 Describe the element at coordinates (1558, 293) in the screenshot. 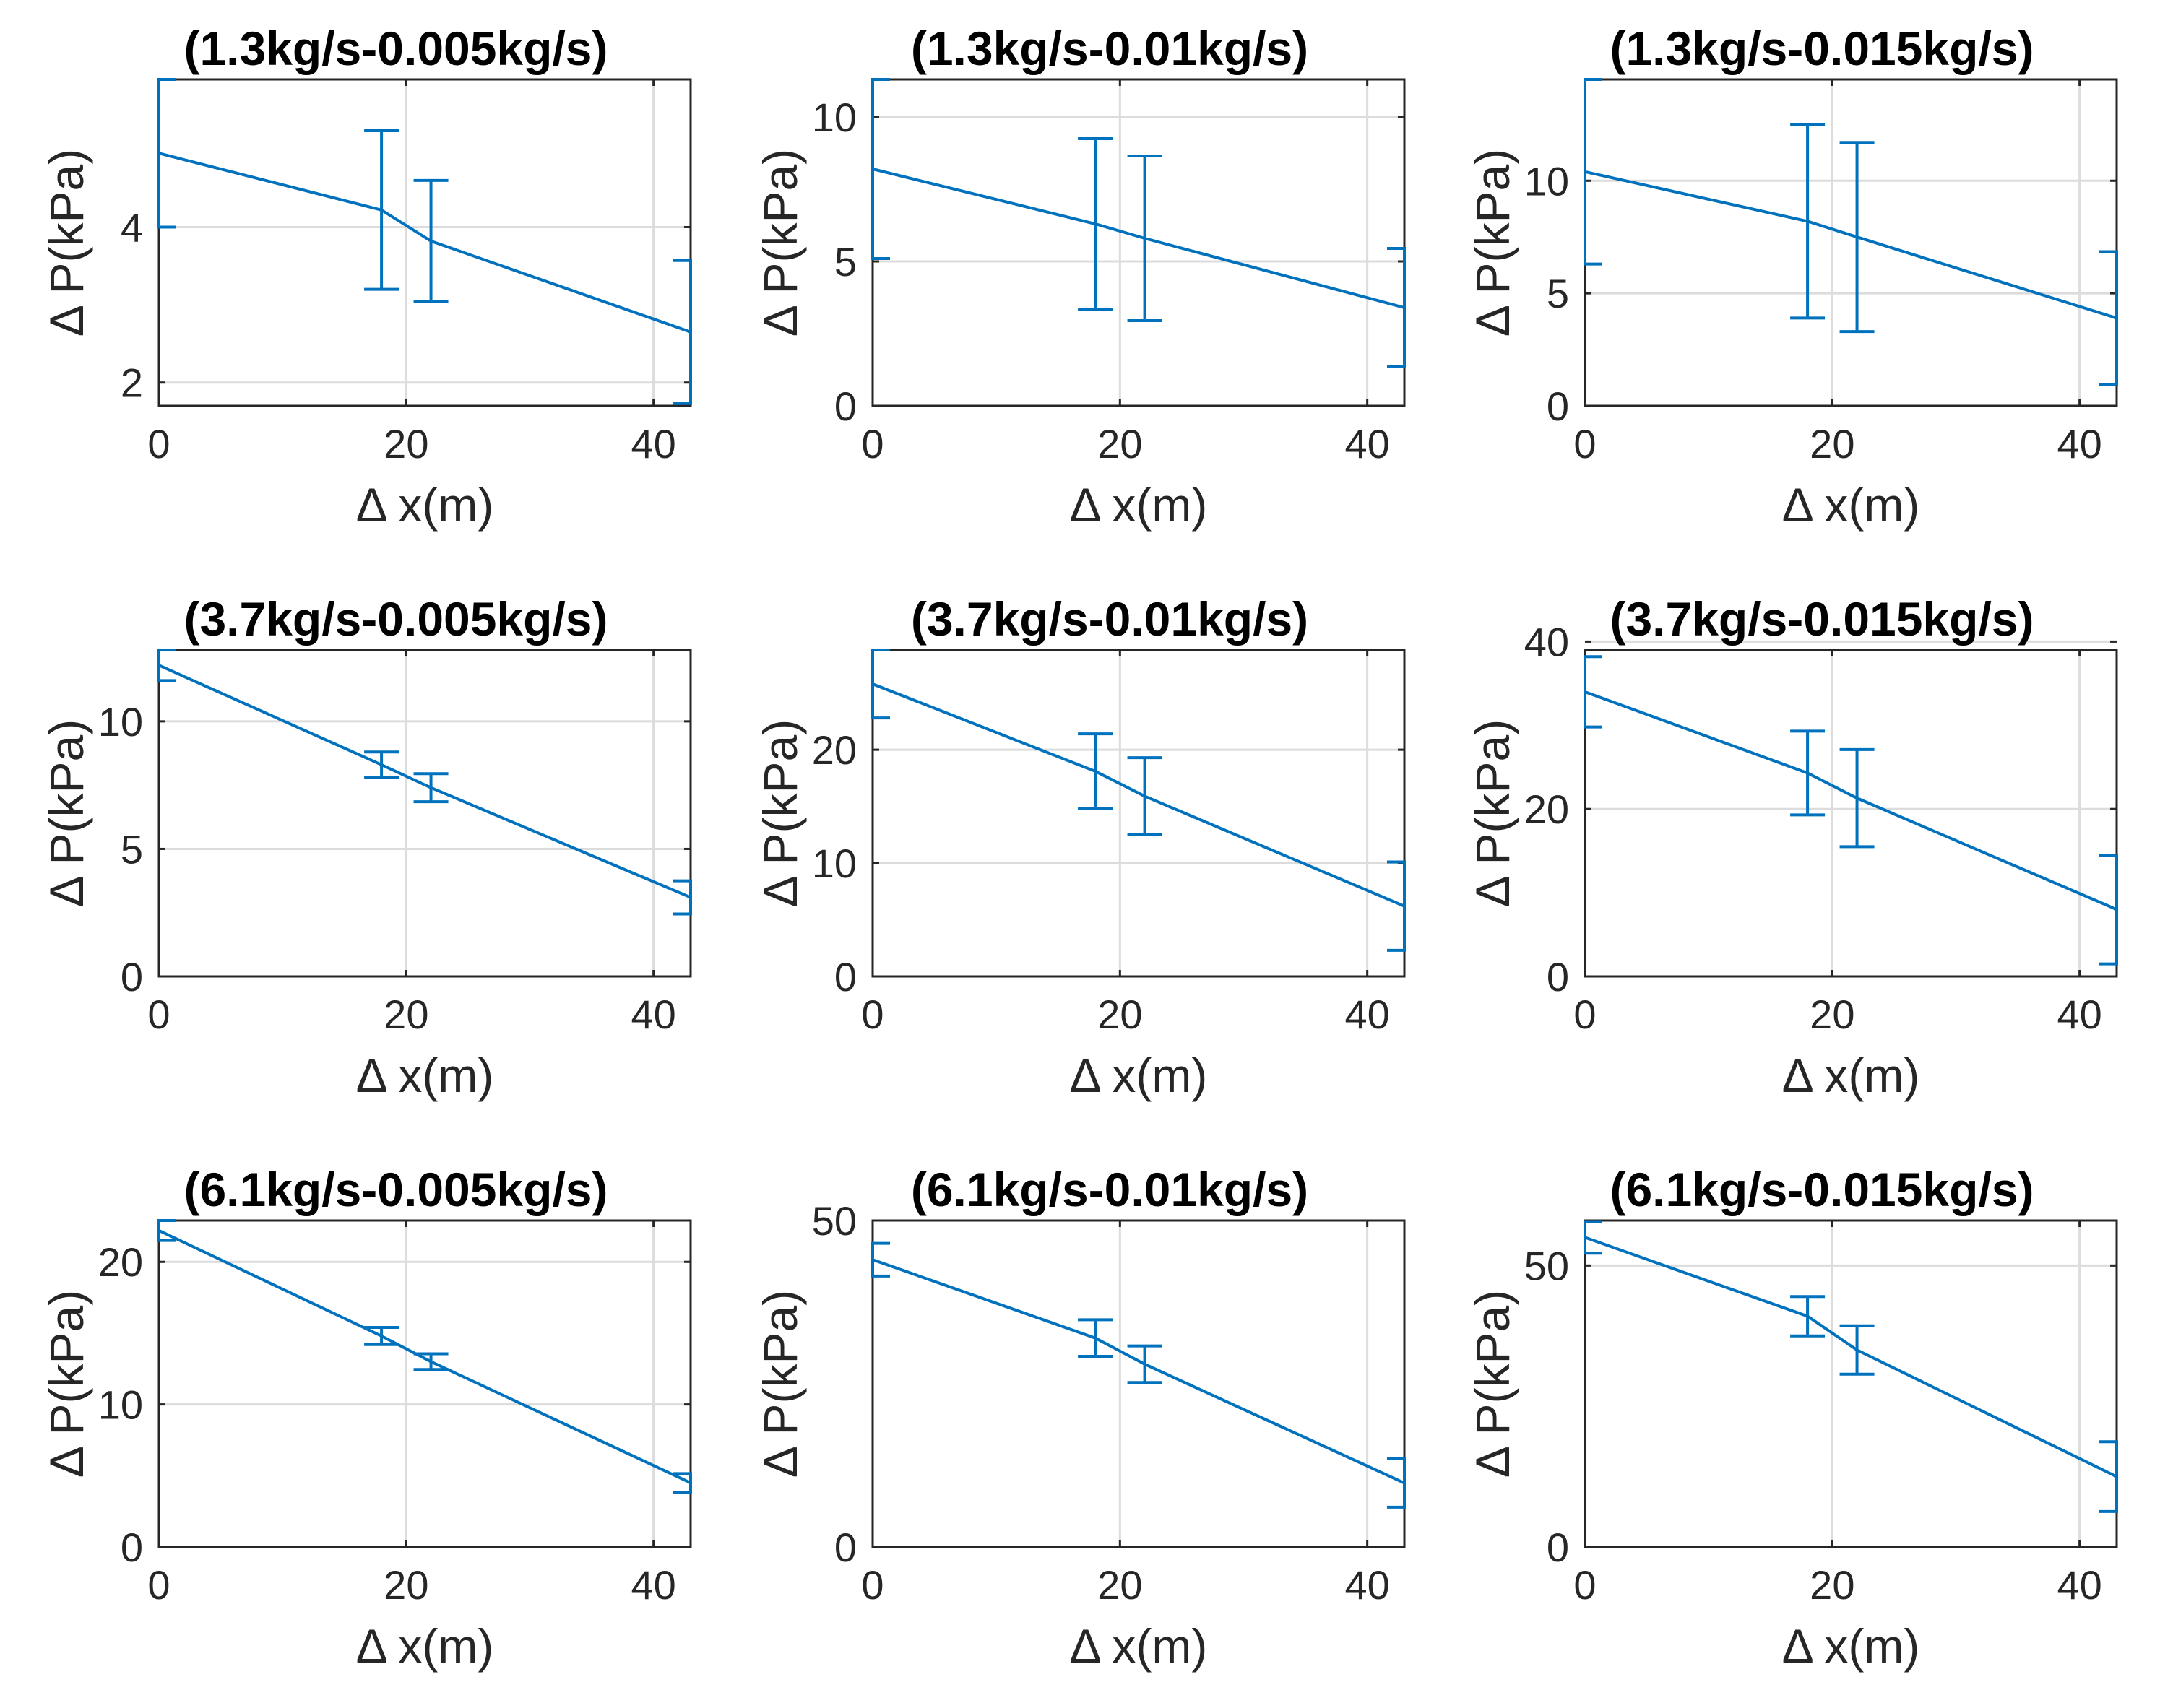

I see `y-tick-label: 5` at that location.